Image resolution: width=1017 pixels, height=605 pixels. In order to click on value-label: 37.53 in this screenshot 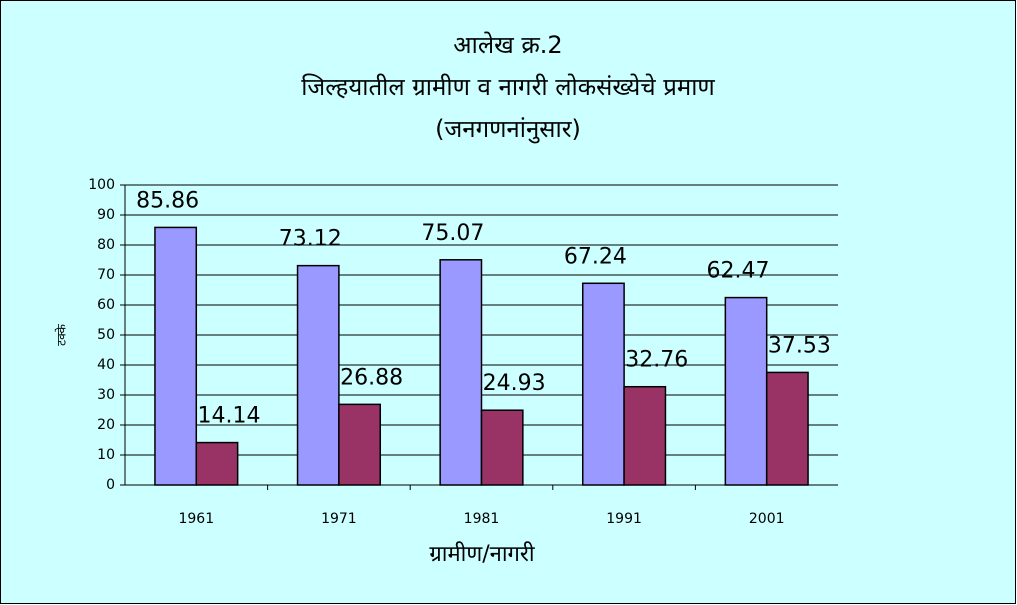, I will do `click(799, 345)`.